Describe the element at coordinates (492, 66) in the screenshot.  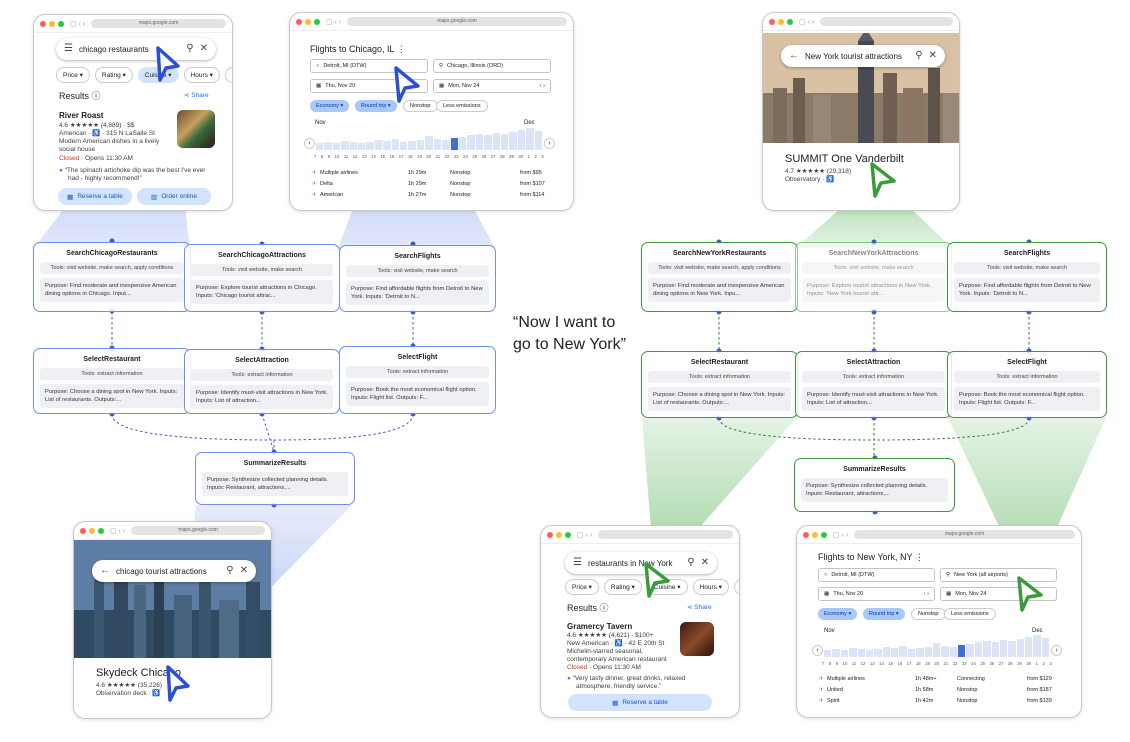
I see `destination-field: ⚲ Chicago, Illinois (ORD)` at that location.